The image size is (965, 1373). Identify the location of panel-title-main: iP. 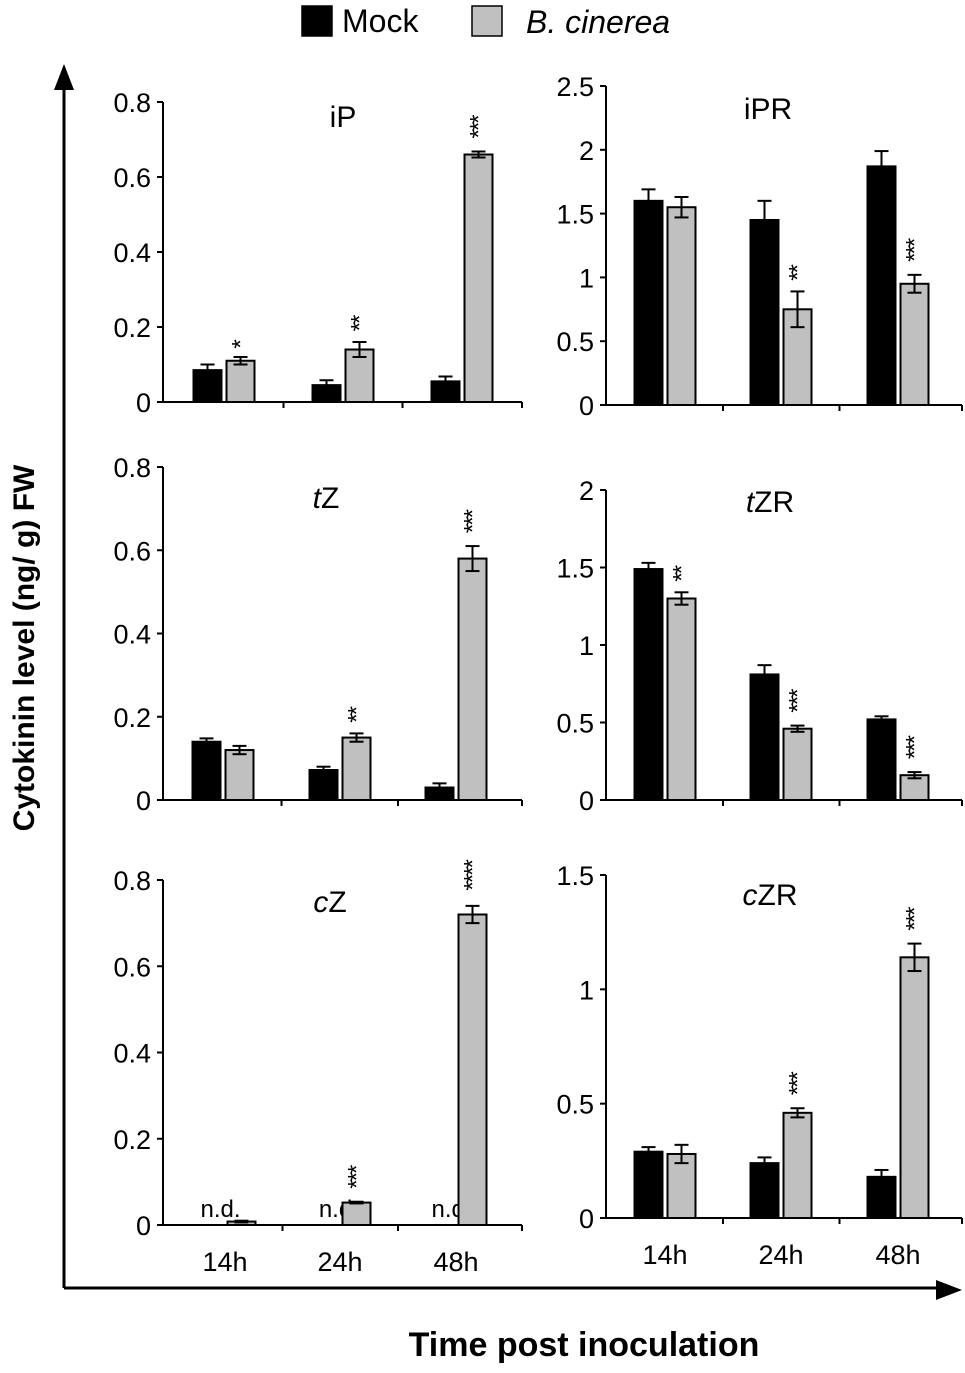
(343, 117).